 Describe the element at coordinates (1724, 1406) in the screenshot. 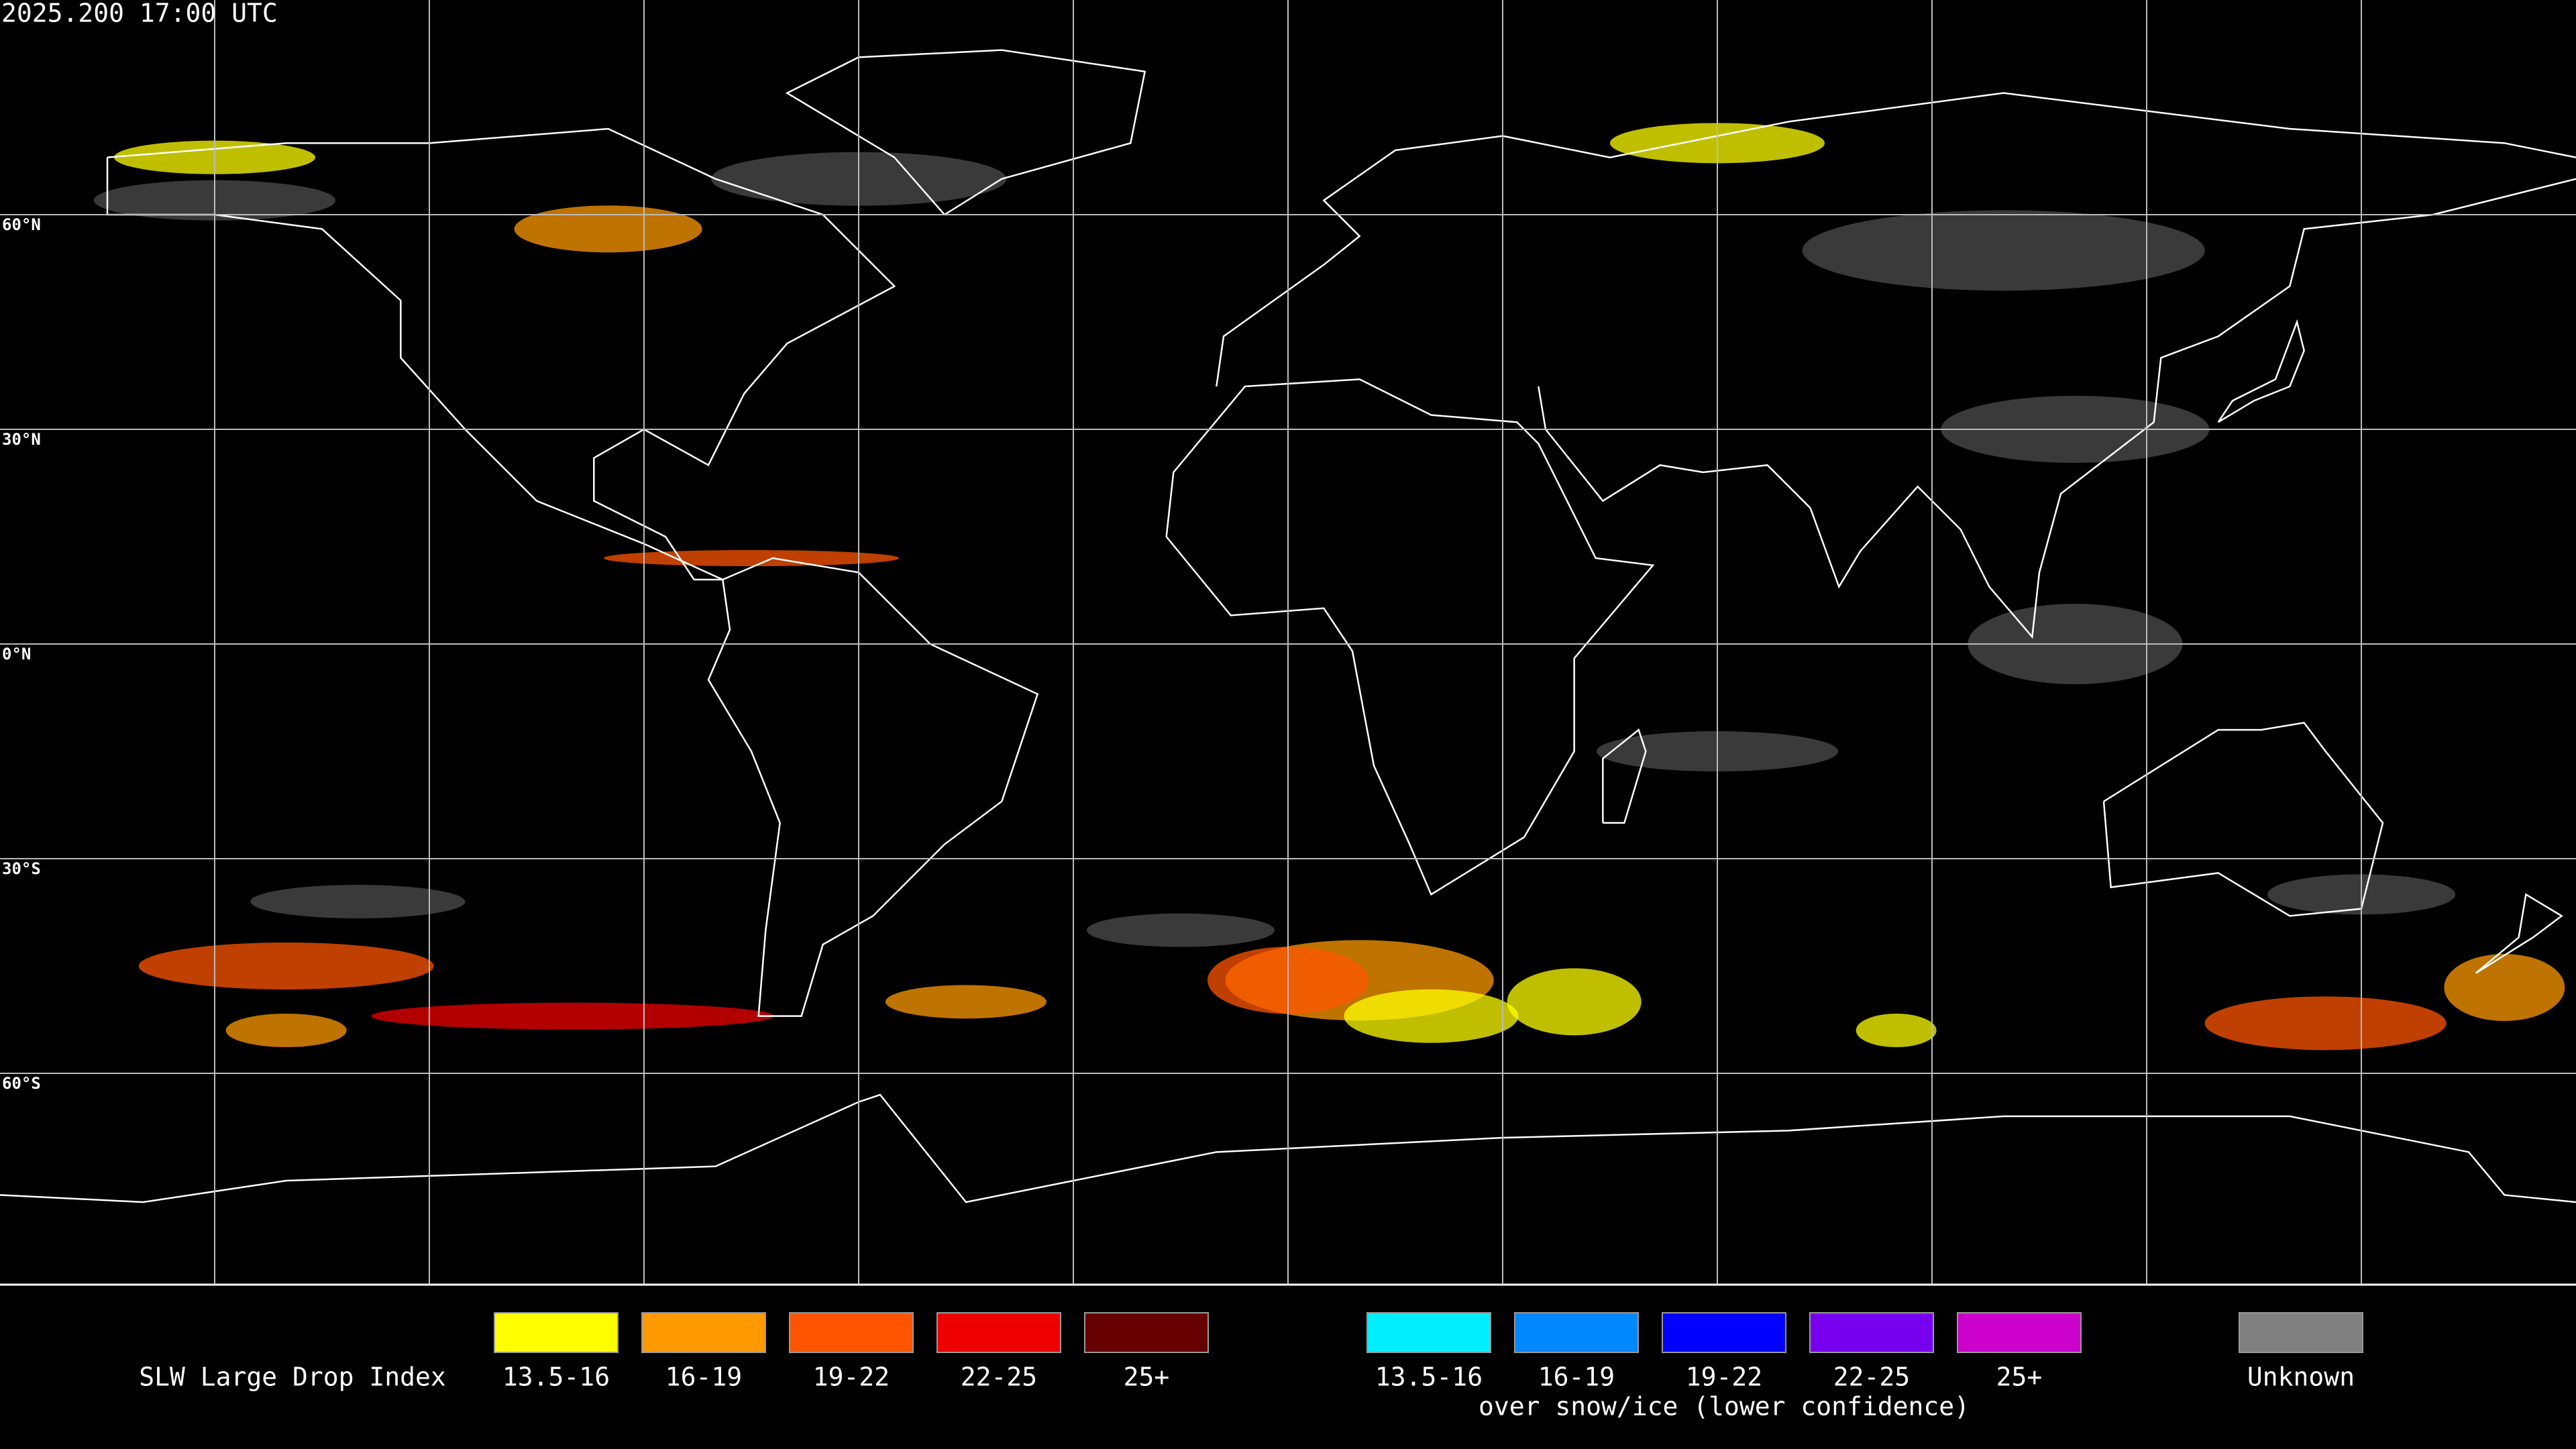

I see `legend-caption: over snow/ice (lower confidence)` at that location.